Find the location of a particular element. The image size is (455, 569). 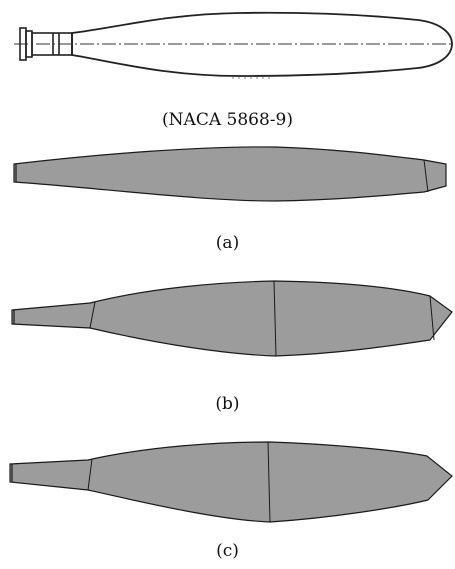

caption-a: (a) is located at coordinates (227, 243).